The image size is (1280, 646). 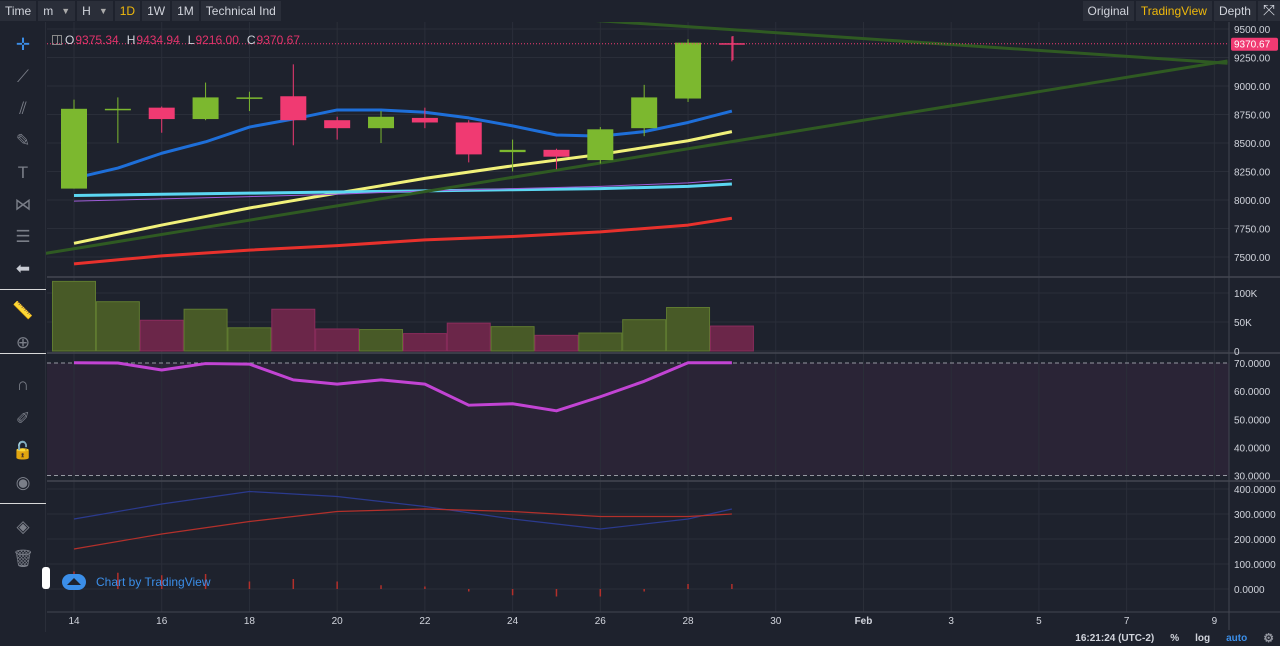 What do you see at coordinates (338, 621) in the screenshot?
I see `time-axis-tick: 20` at bounding box center [338, 621].